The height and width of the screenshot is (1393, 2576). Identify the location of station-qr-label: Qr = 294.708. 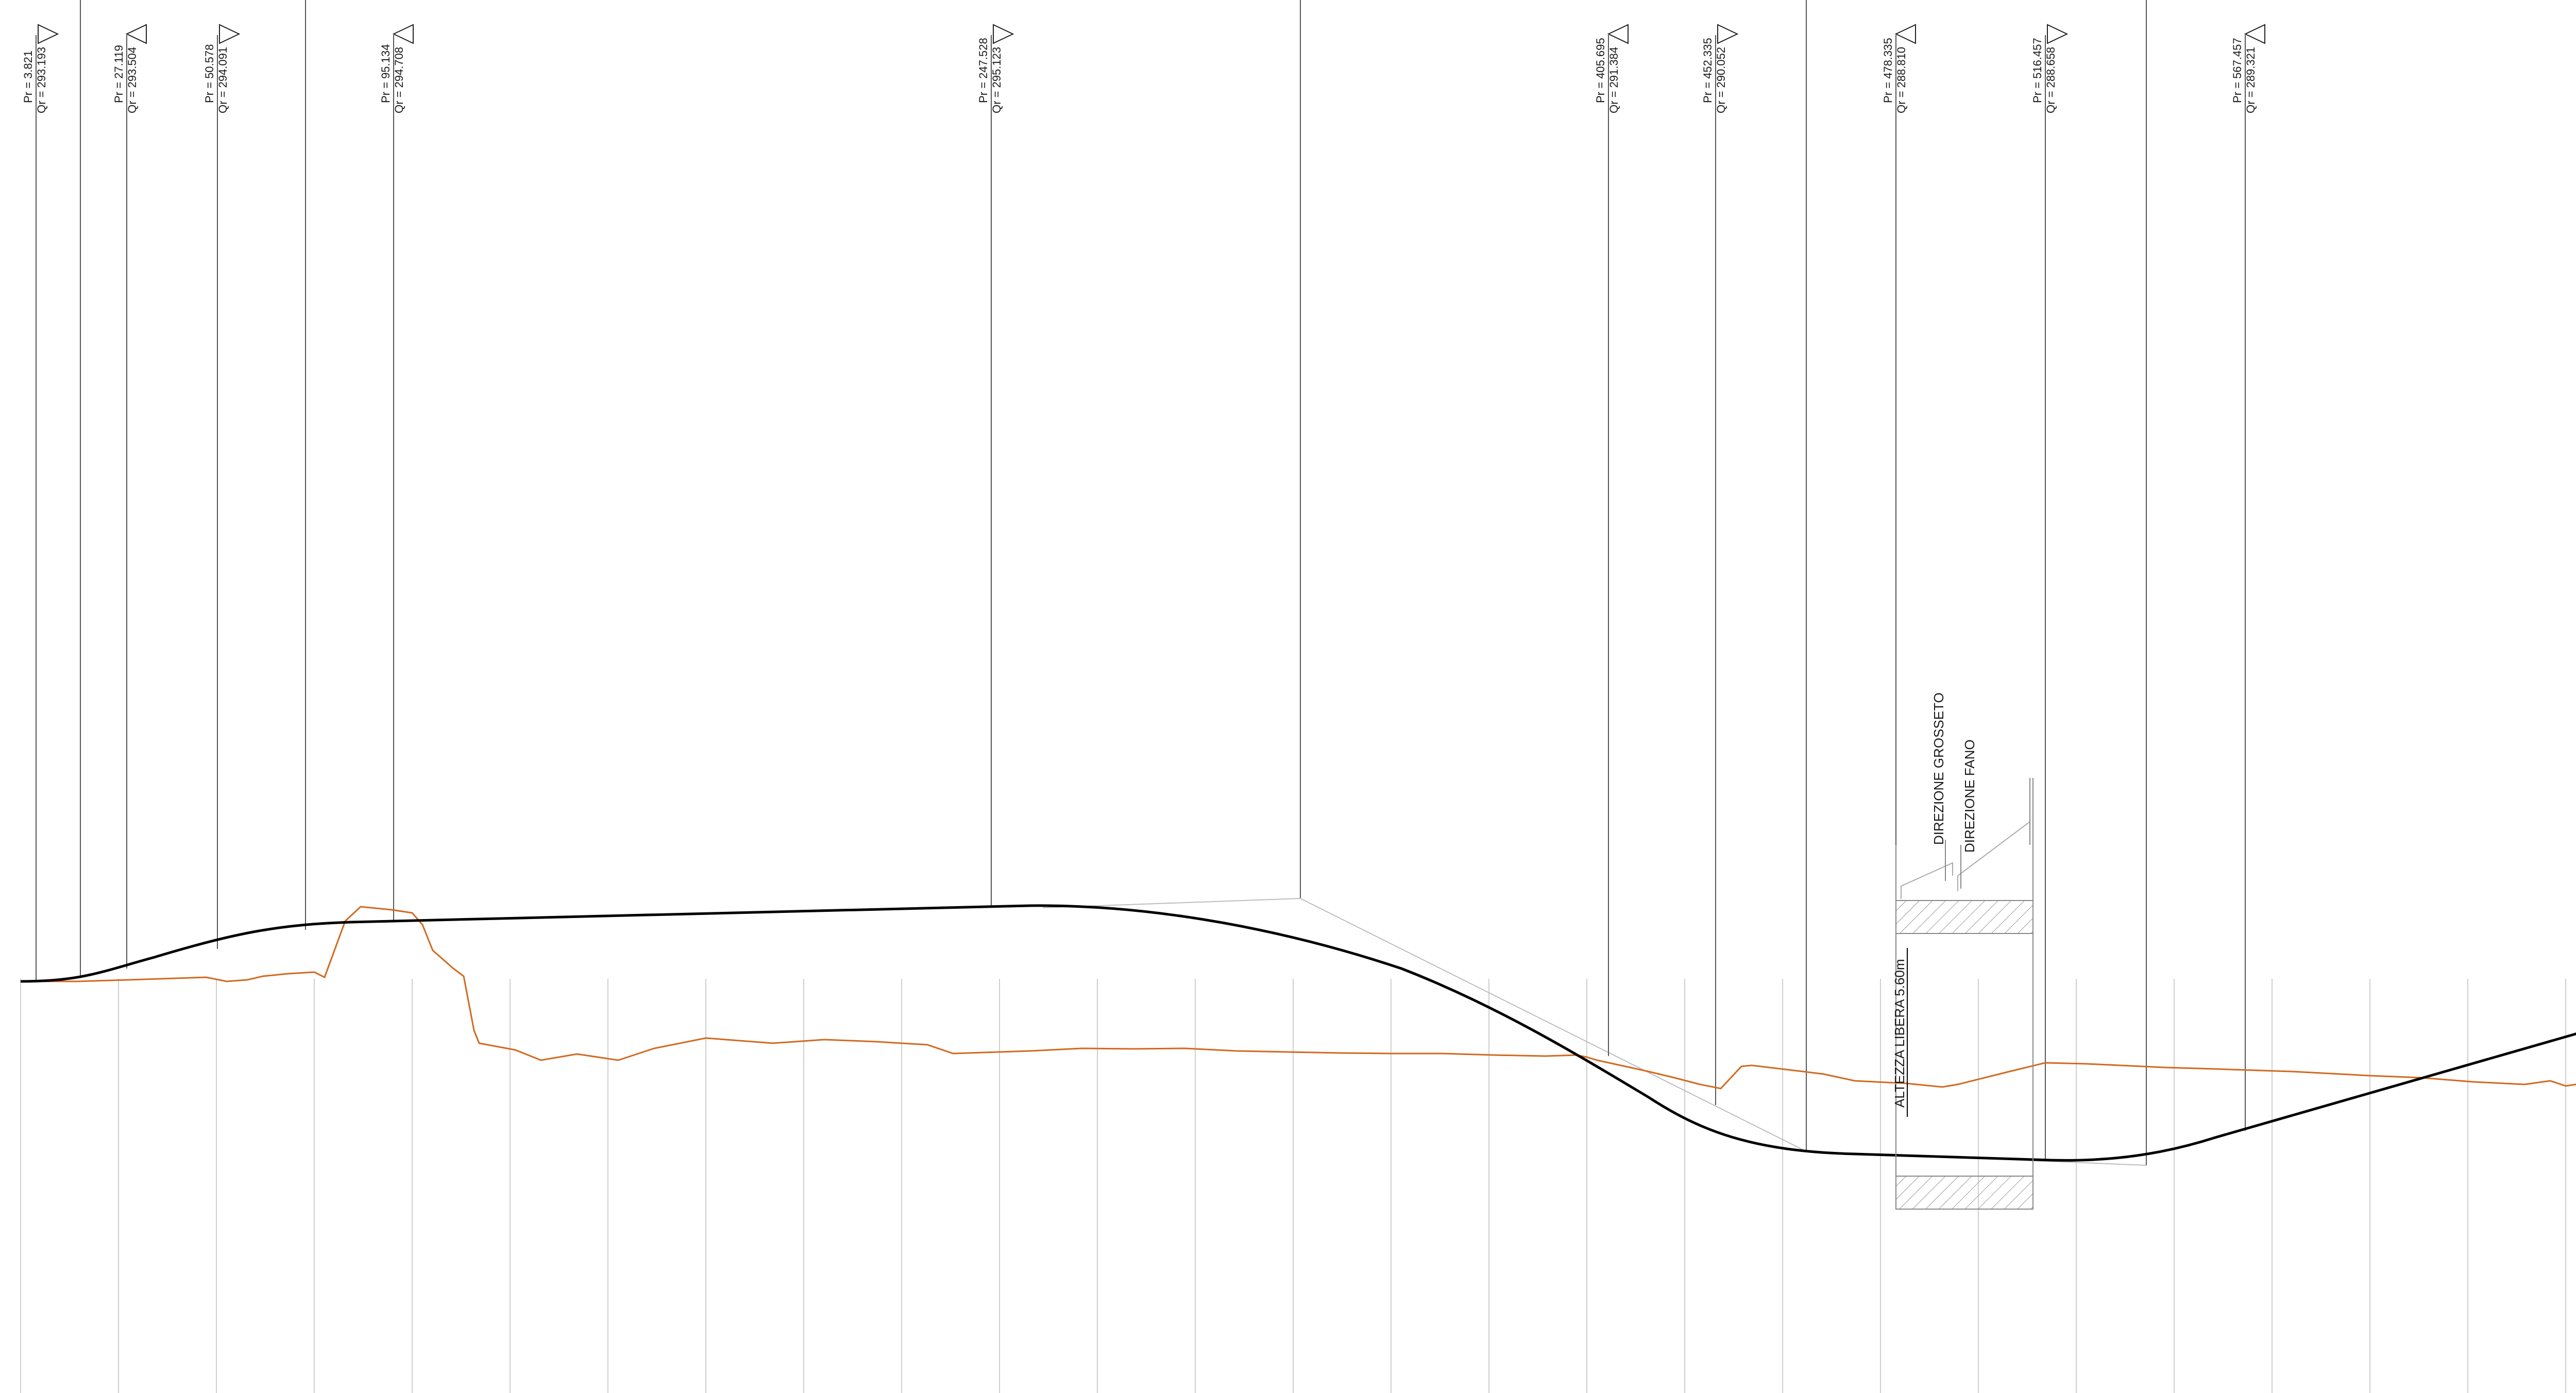
(399, 80).